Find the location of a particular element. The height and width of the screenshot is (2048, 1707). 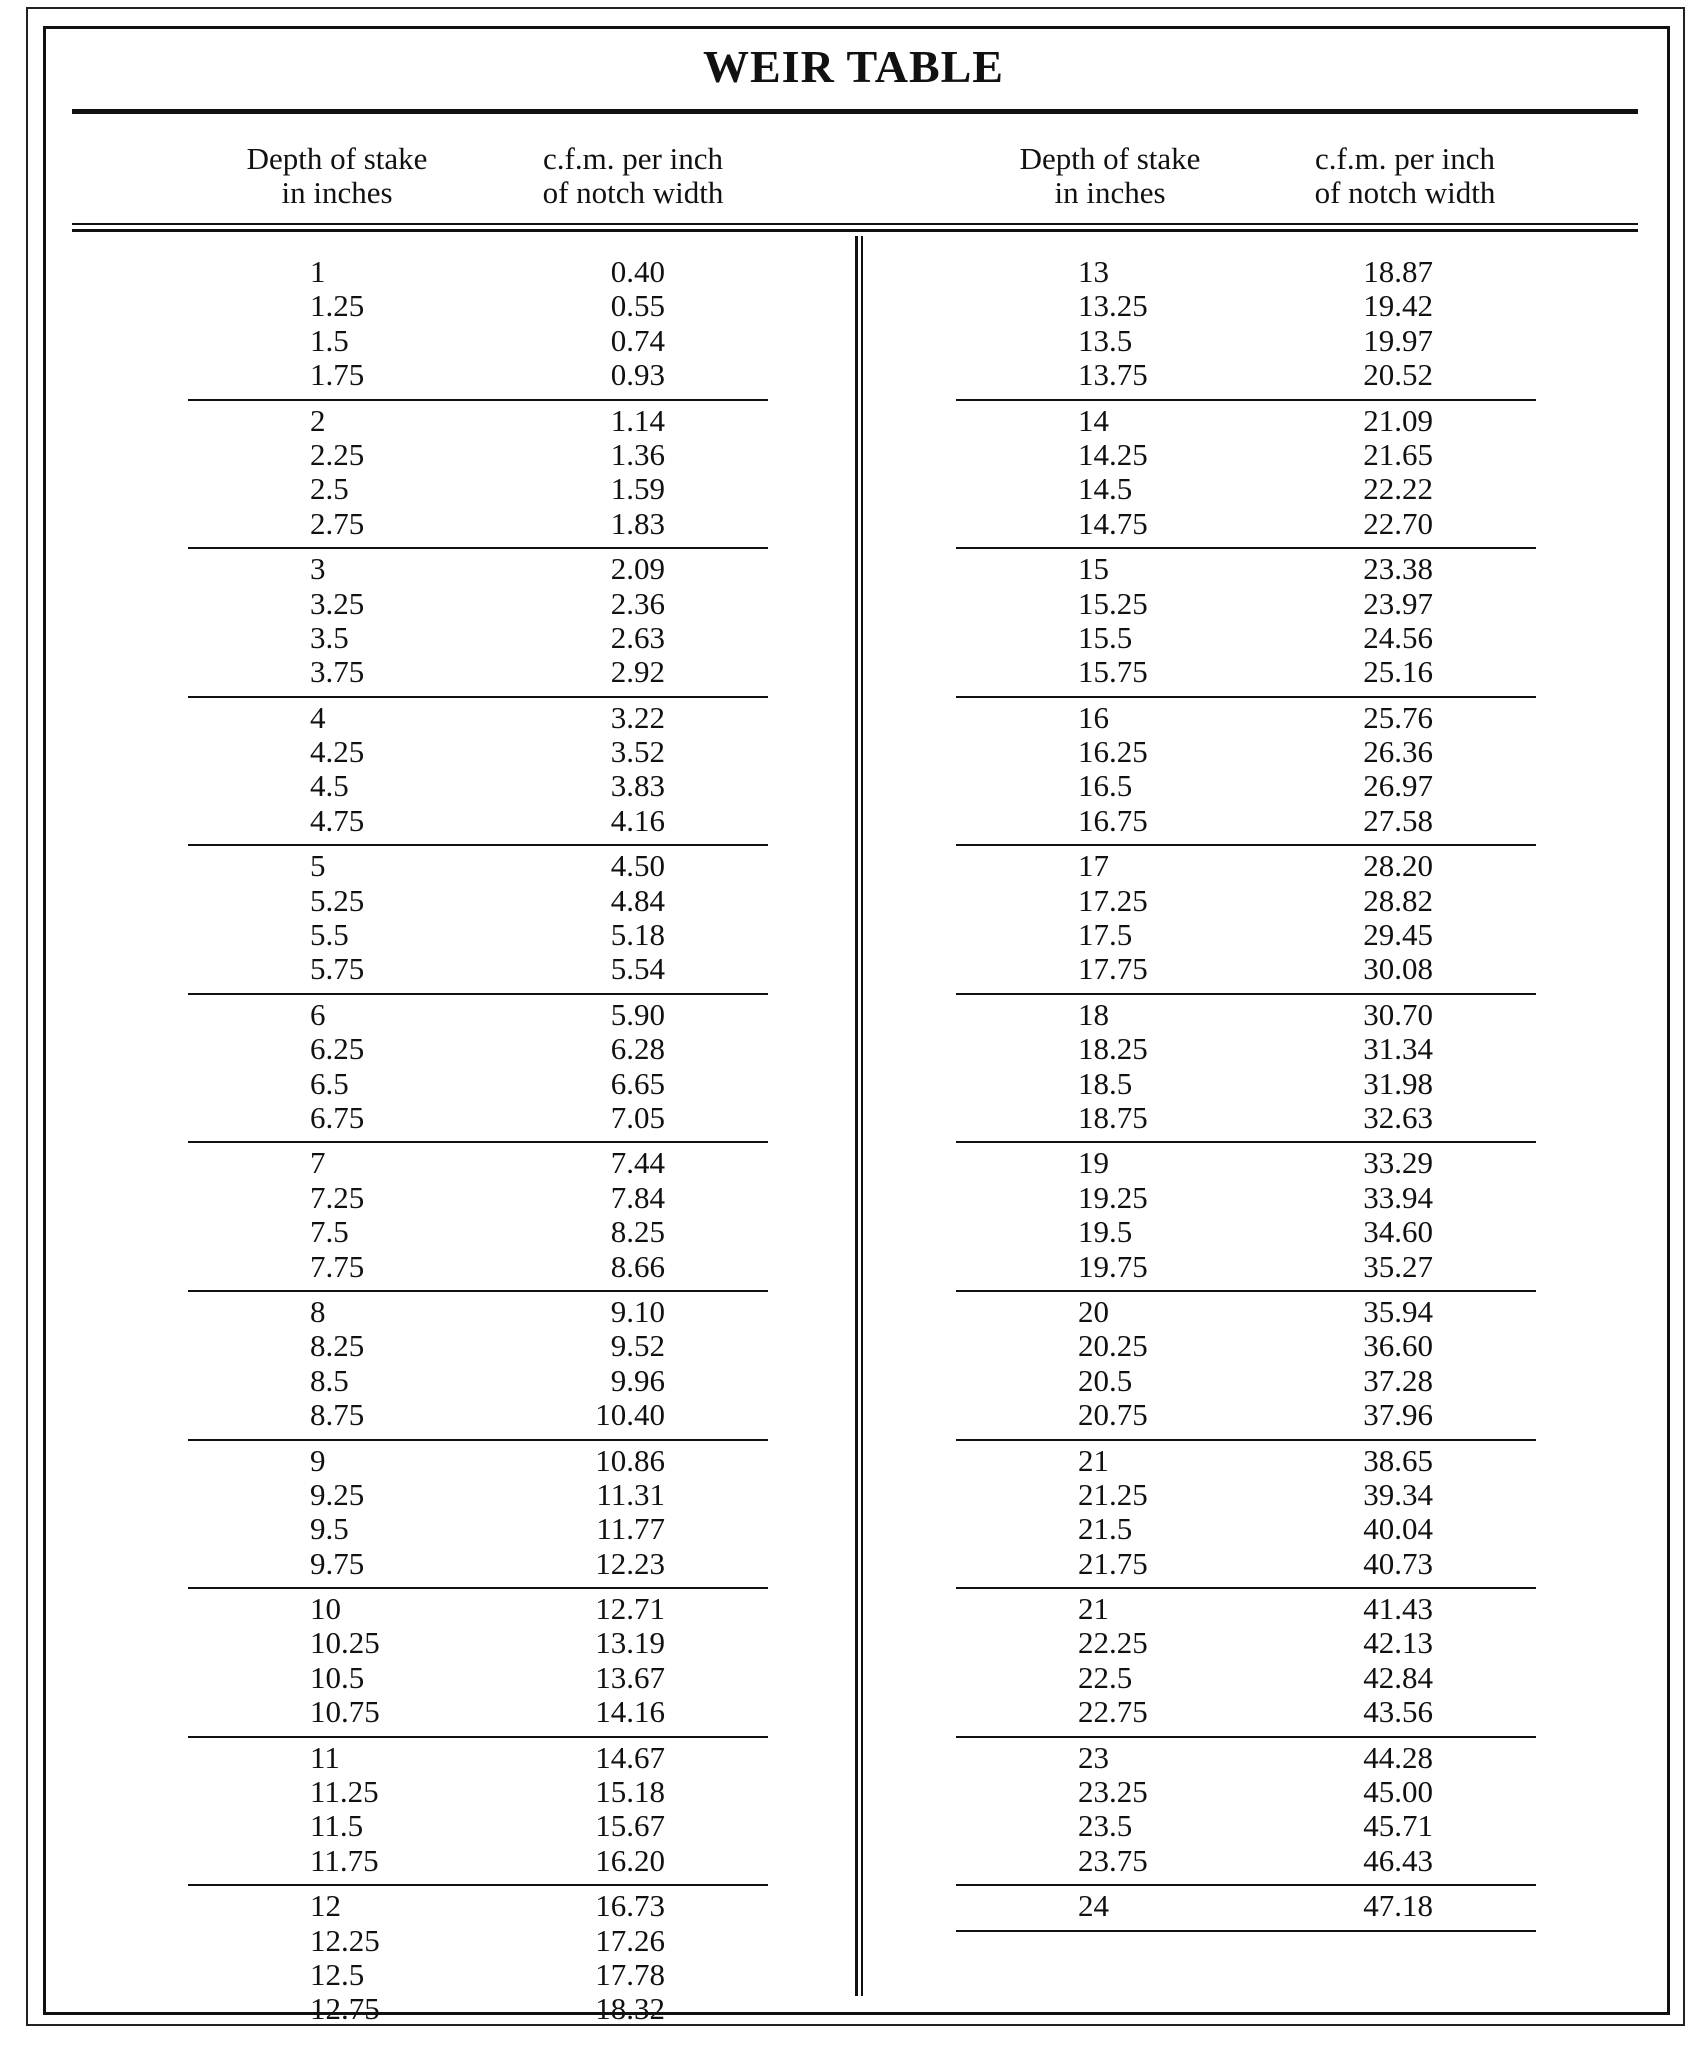

depth-cell: 2.5 is located at coordinates (329, 489).